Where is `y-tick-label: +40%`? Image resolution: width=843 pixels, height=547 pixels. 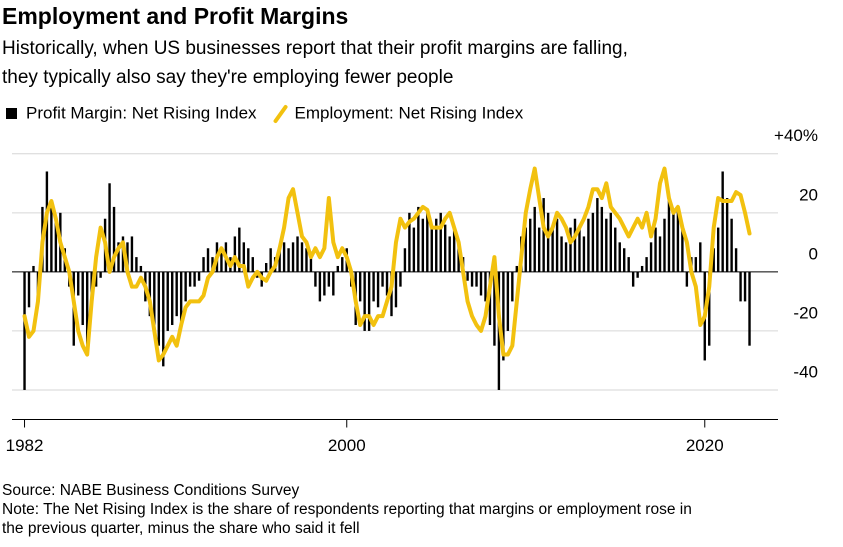
y-tick-label: +40% is located at coordinates (796, 135).